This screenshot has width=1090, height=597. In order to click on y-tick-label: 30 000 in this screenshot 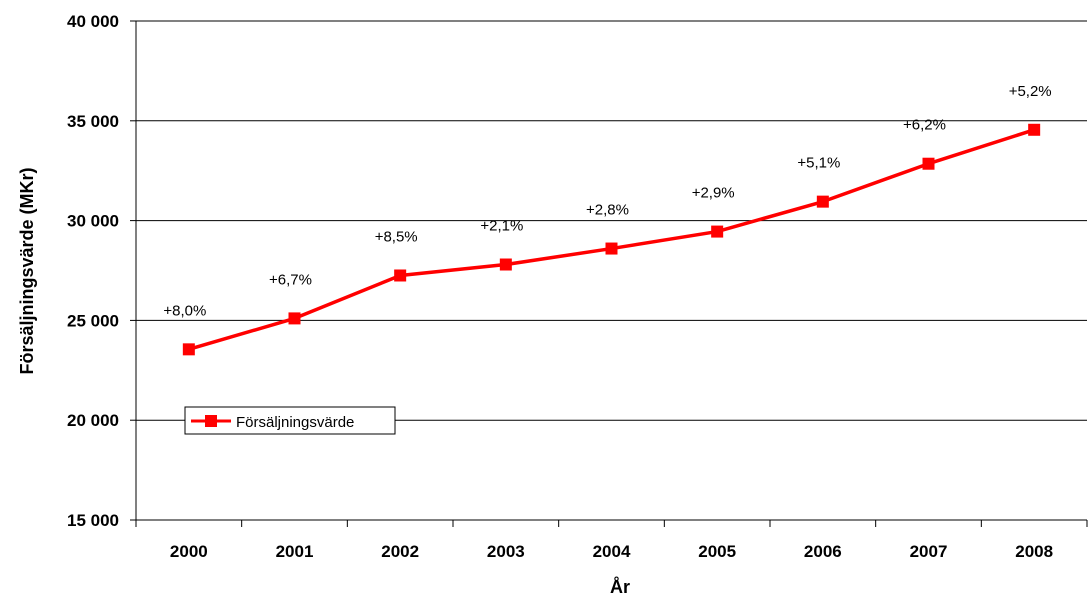, I will do `click(93, 221)`.